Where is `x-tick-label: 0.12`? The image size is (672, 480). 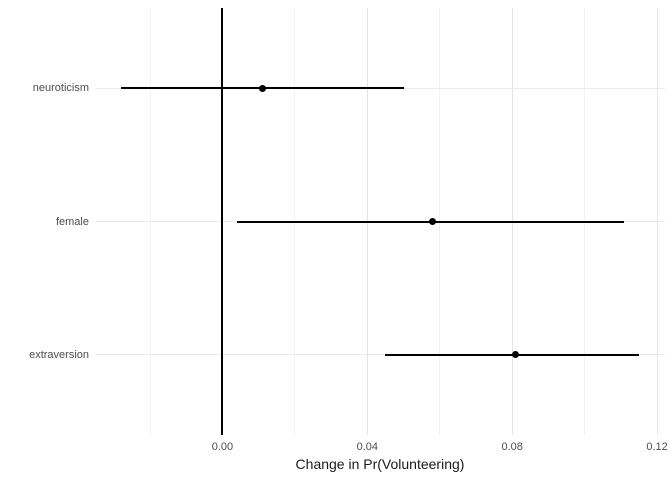 x-tick-label: 0.12 is located at coordinates (657, 447).